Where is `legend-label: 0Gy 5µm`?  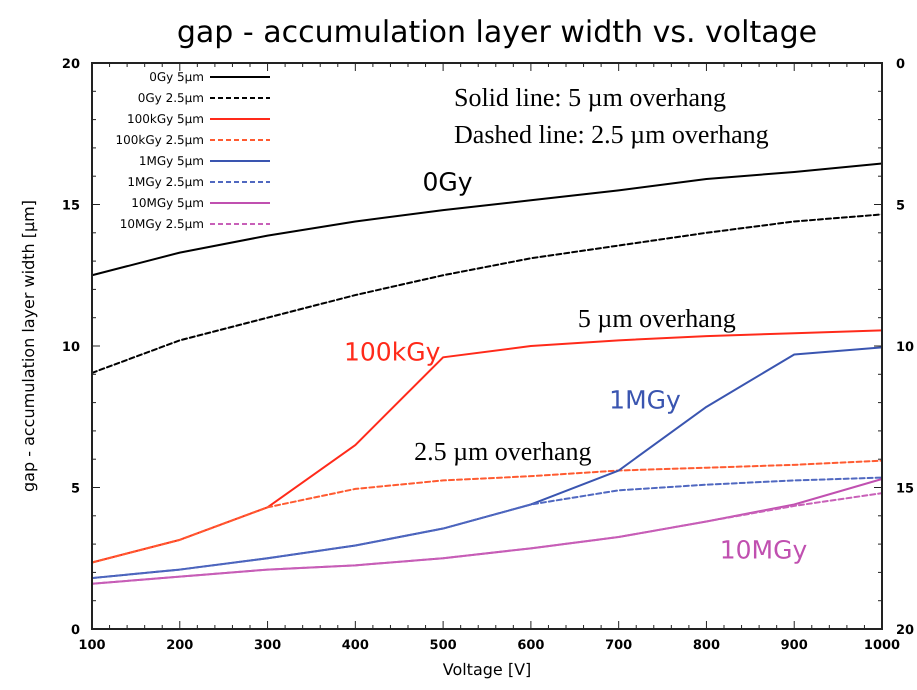 legend-label: 0Gy 5µm is located at coordinates (176, 77).